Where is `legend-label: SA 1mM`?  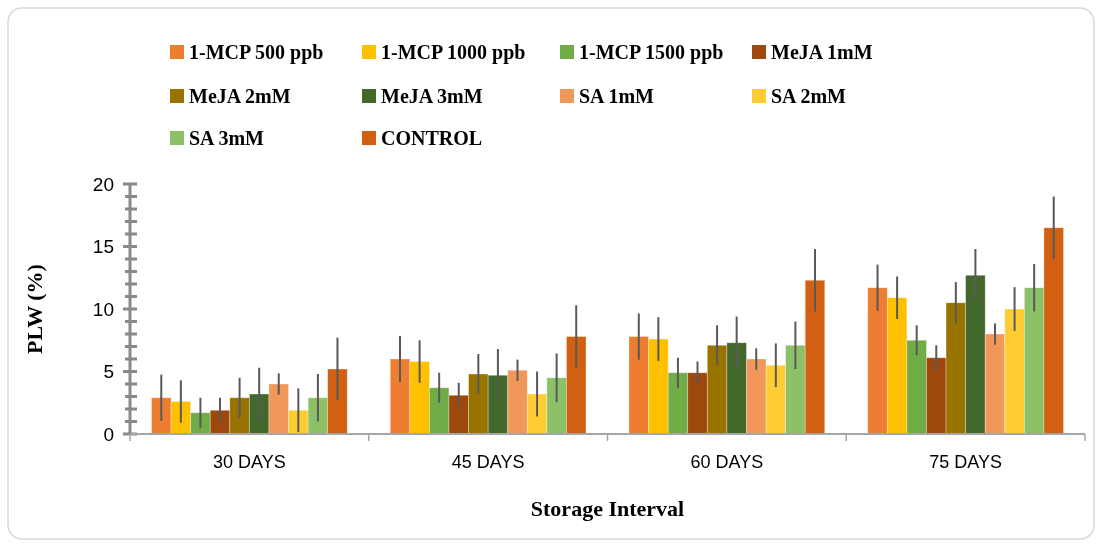 legend-label: SA 1mM is located at coordinates (617, 96).